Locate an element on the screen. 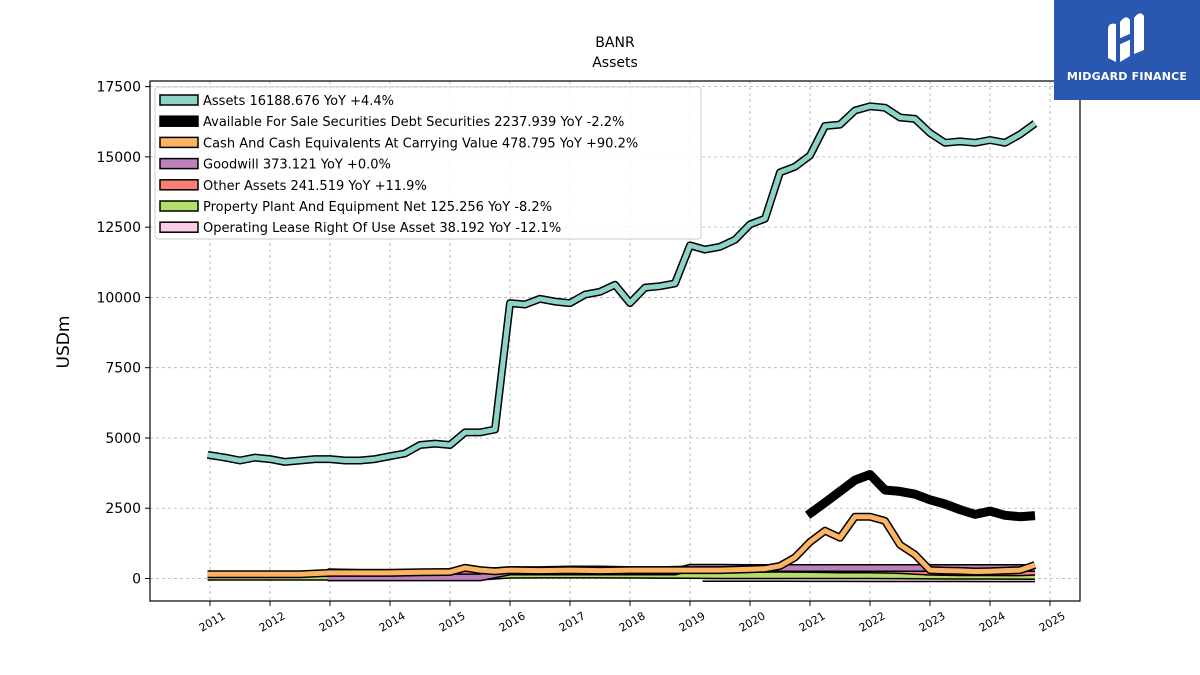  y-tick-label: 12500 is located at coordinates (118, 228).